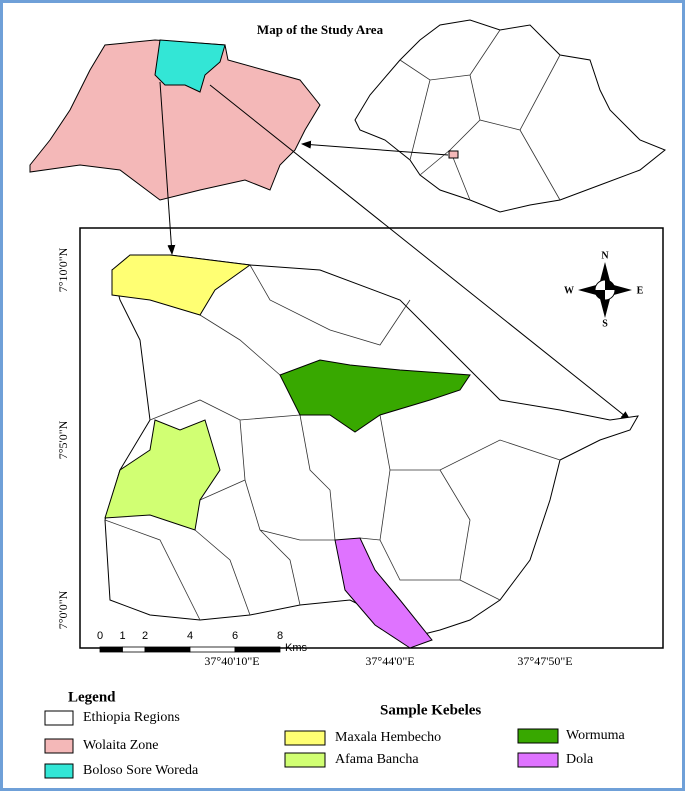 The image size is (685, 791). What do you see at coordinates (63, 439) in the screenshot?
I see `latitude-label: 7°5'0"N` at bounding box center [63, 439].